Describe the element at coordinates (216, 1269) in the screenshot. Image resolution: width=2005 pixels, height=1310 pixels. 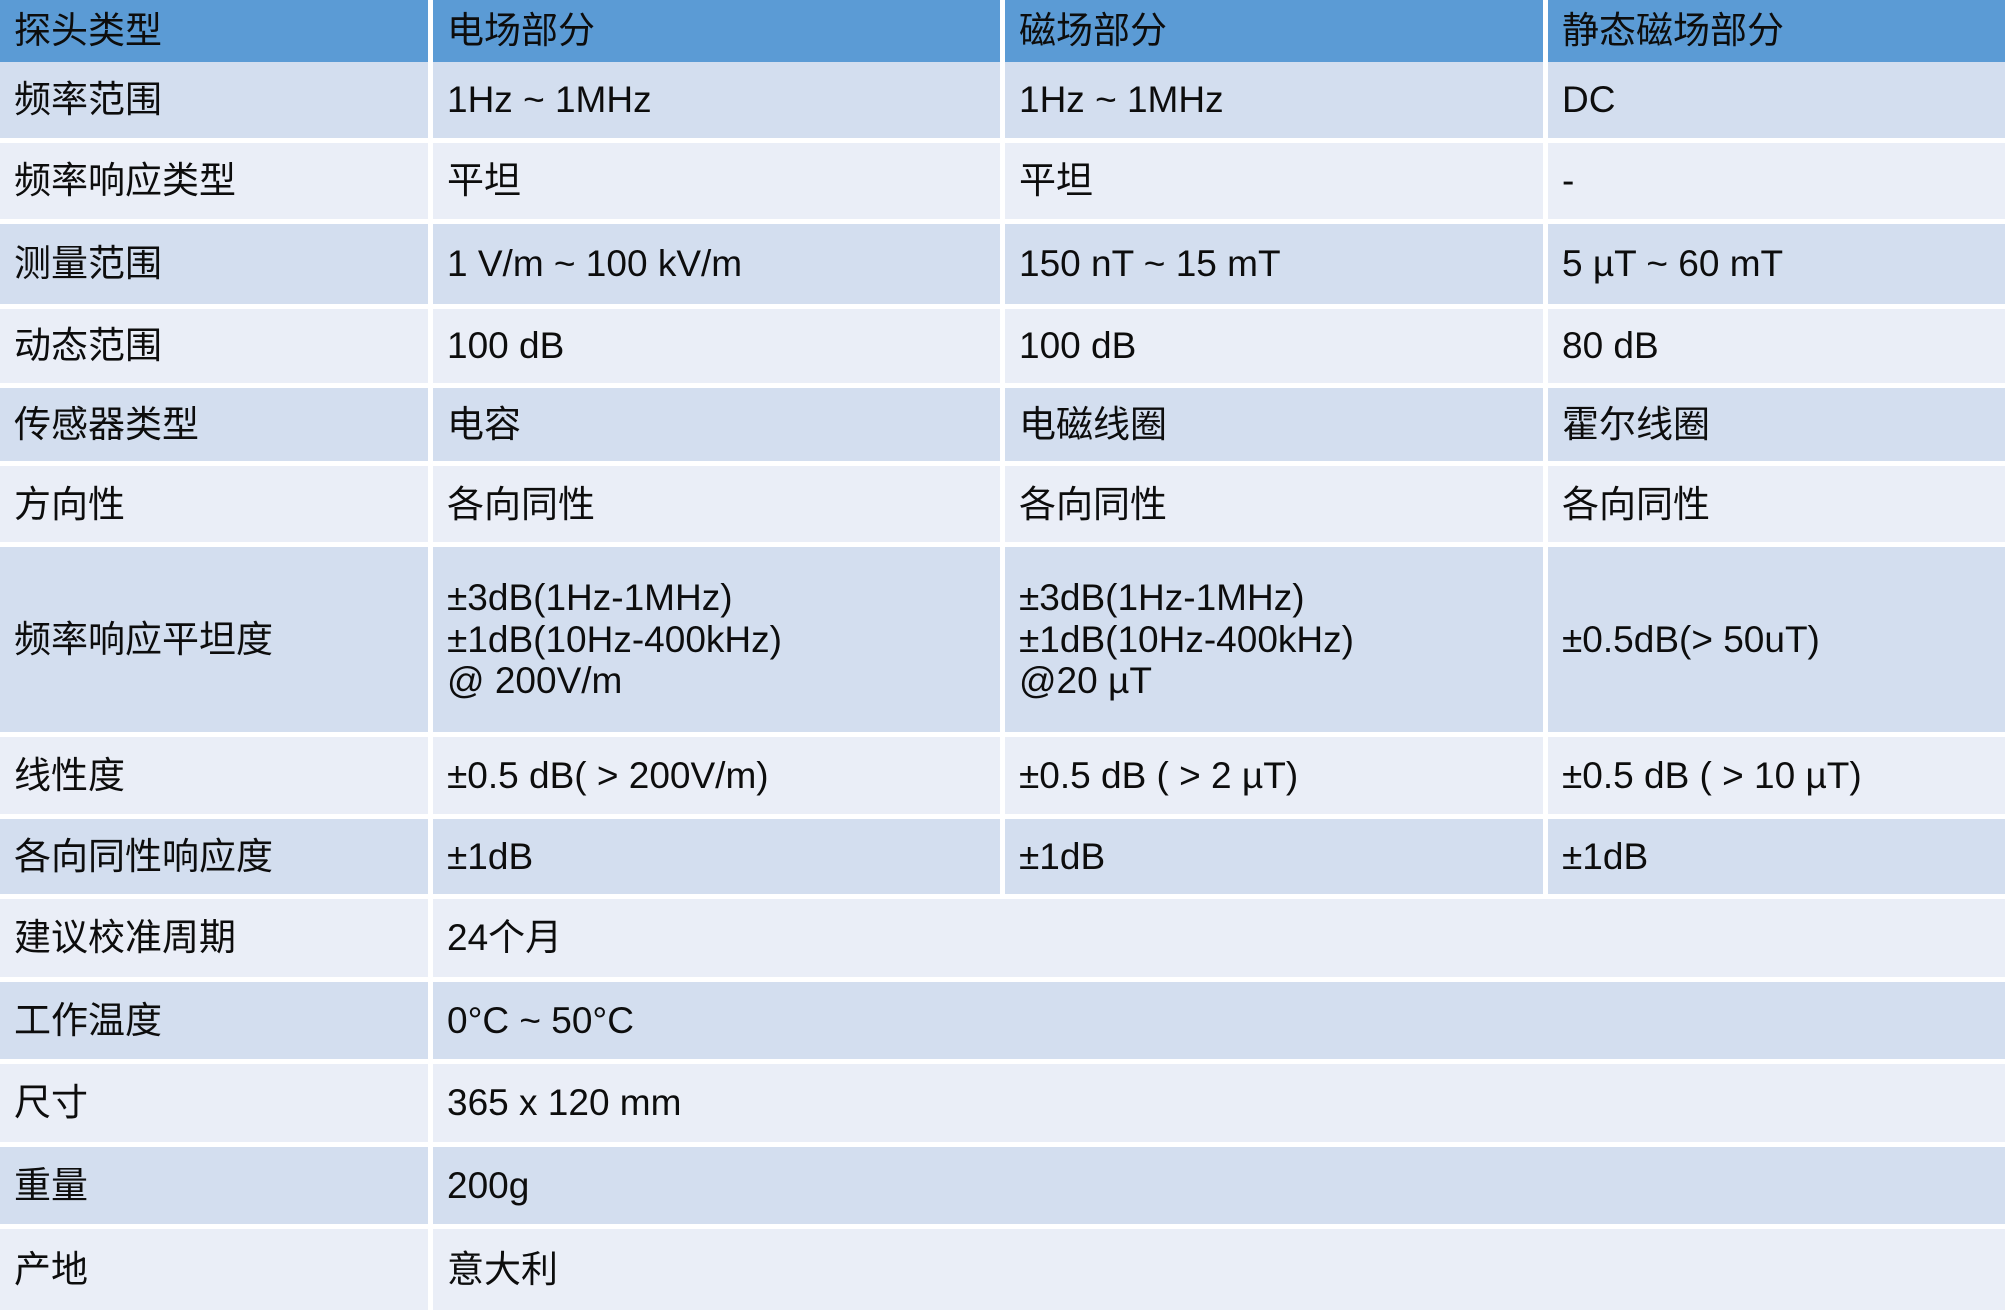
I see `row-label-origin: 产地` at that location.